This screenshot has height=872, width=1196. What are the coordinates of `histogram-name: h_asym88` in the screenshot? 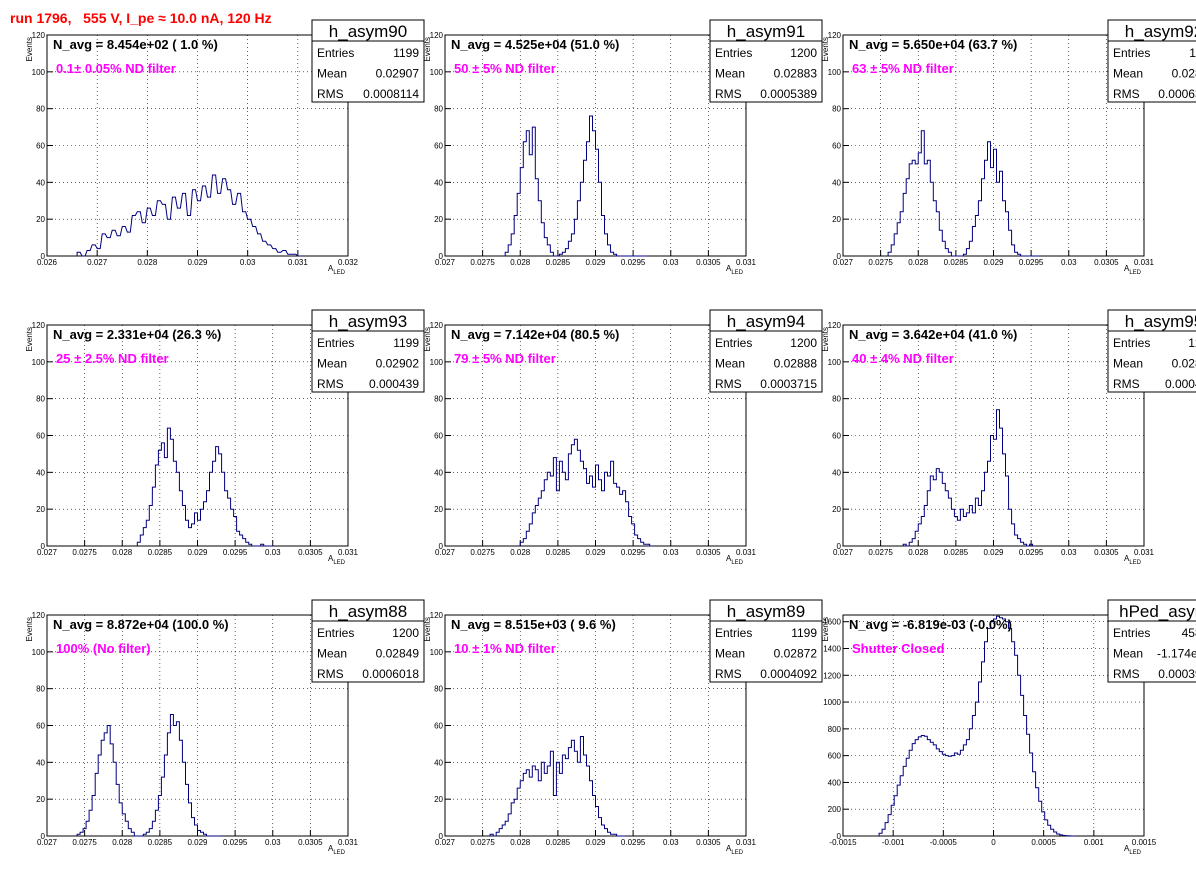 It's located at (368, 611).